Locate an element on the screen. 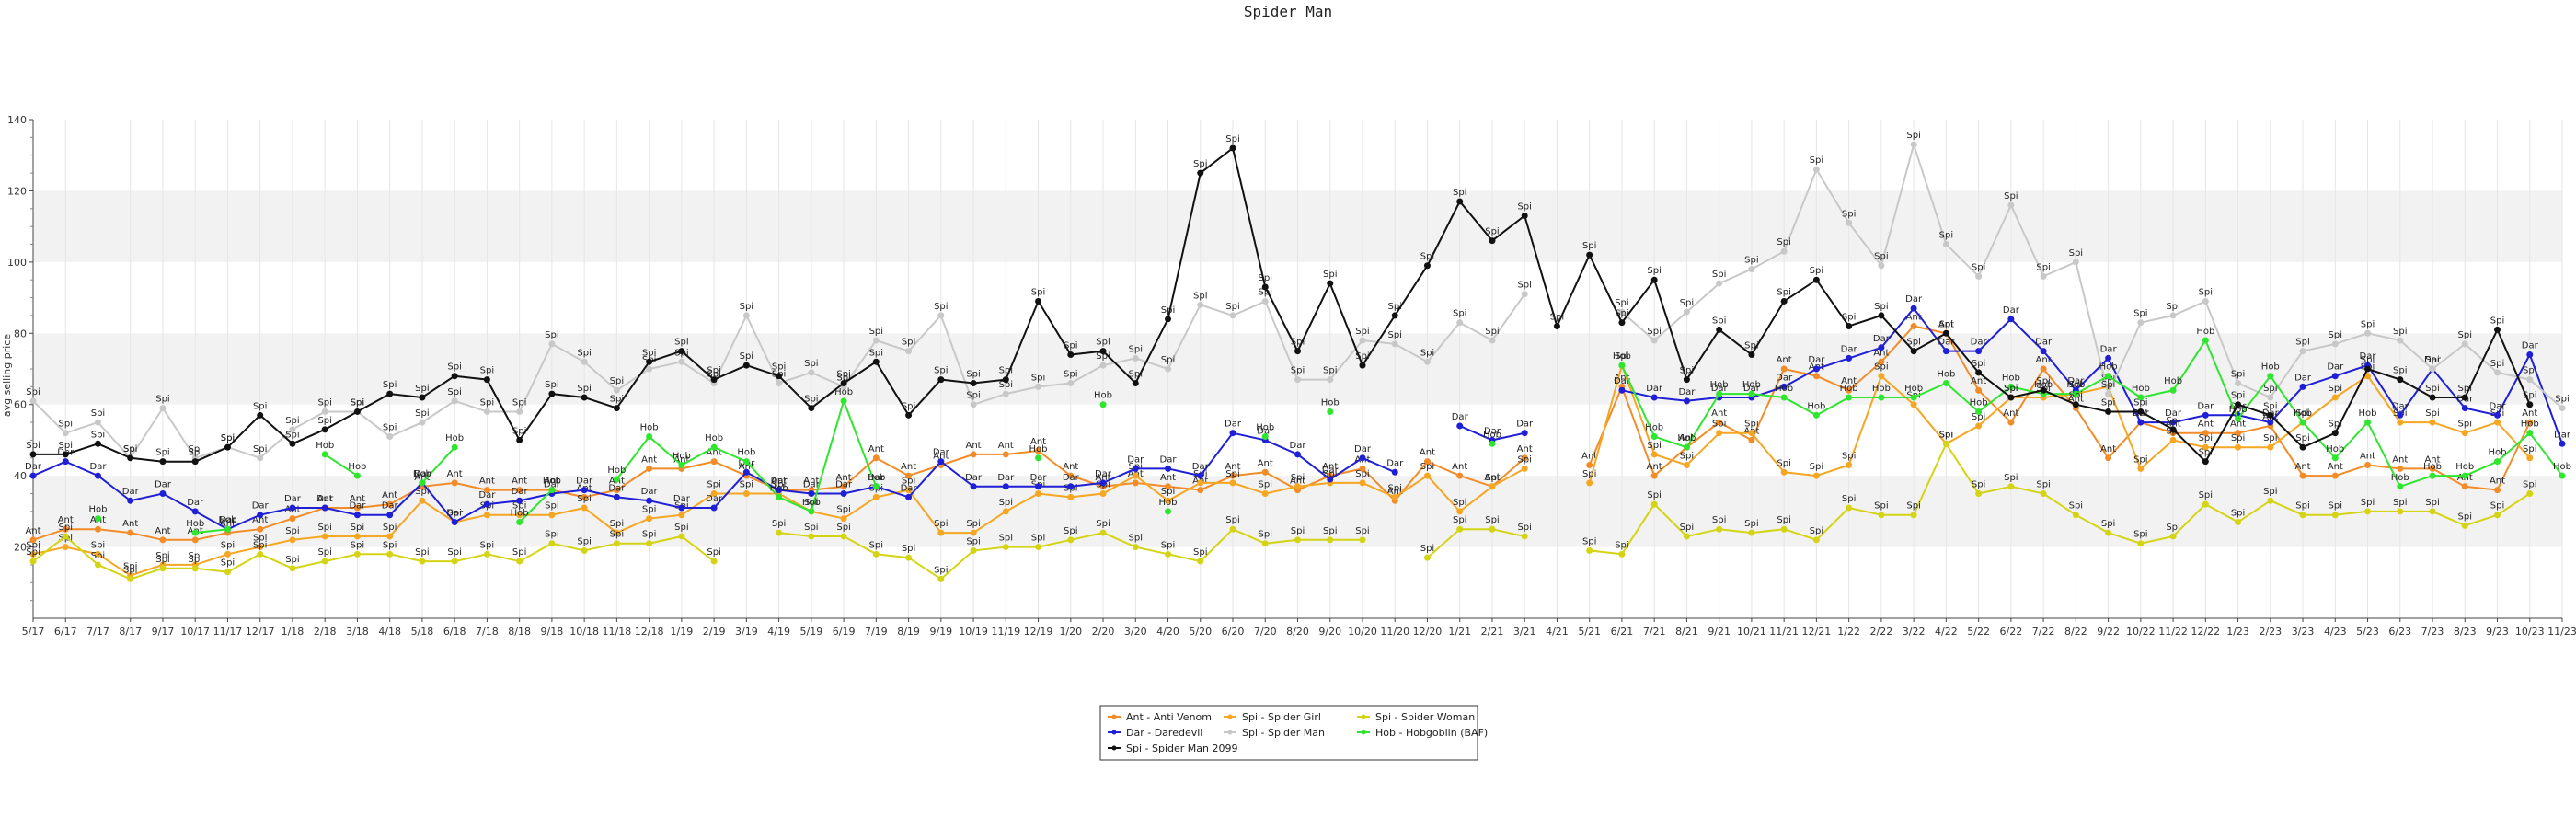 This screenshot has height=828, width=2576. x-tick-label: 8/19 is located at coordinates (908, 632).